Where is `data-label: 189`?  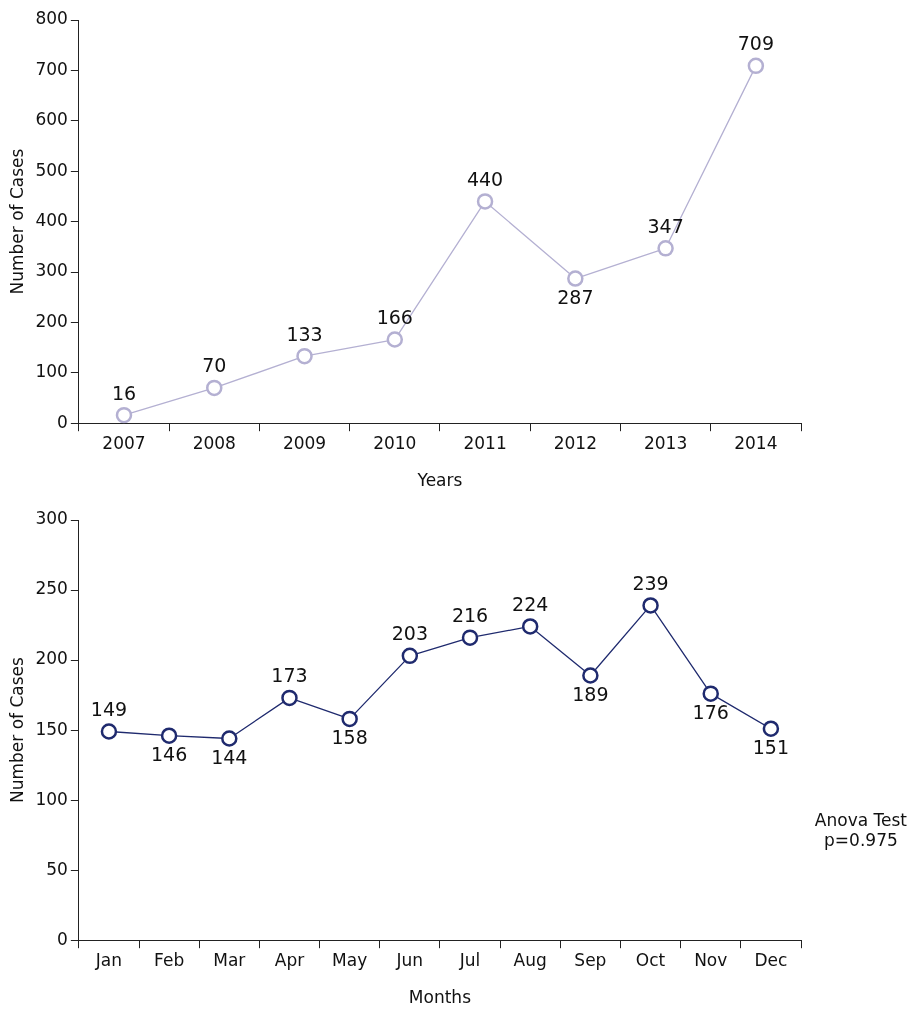
data-label: 189 is located at coordinates (590, 693).